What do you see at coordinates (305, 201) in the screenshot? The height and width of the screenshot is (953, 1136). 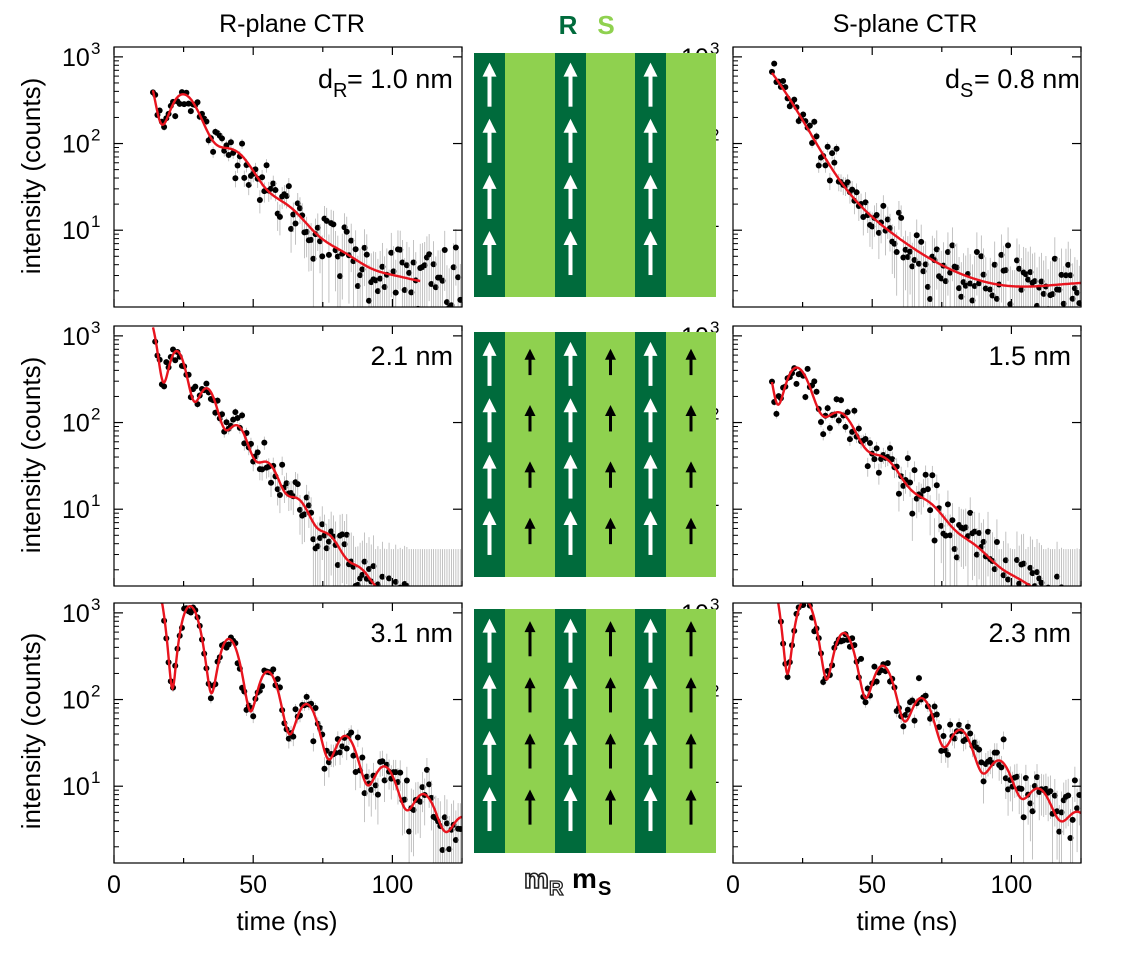 I see `data-points-r1` at bounding box center [305, 201].